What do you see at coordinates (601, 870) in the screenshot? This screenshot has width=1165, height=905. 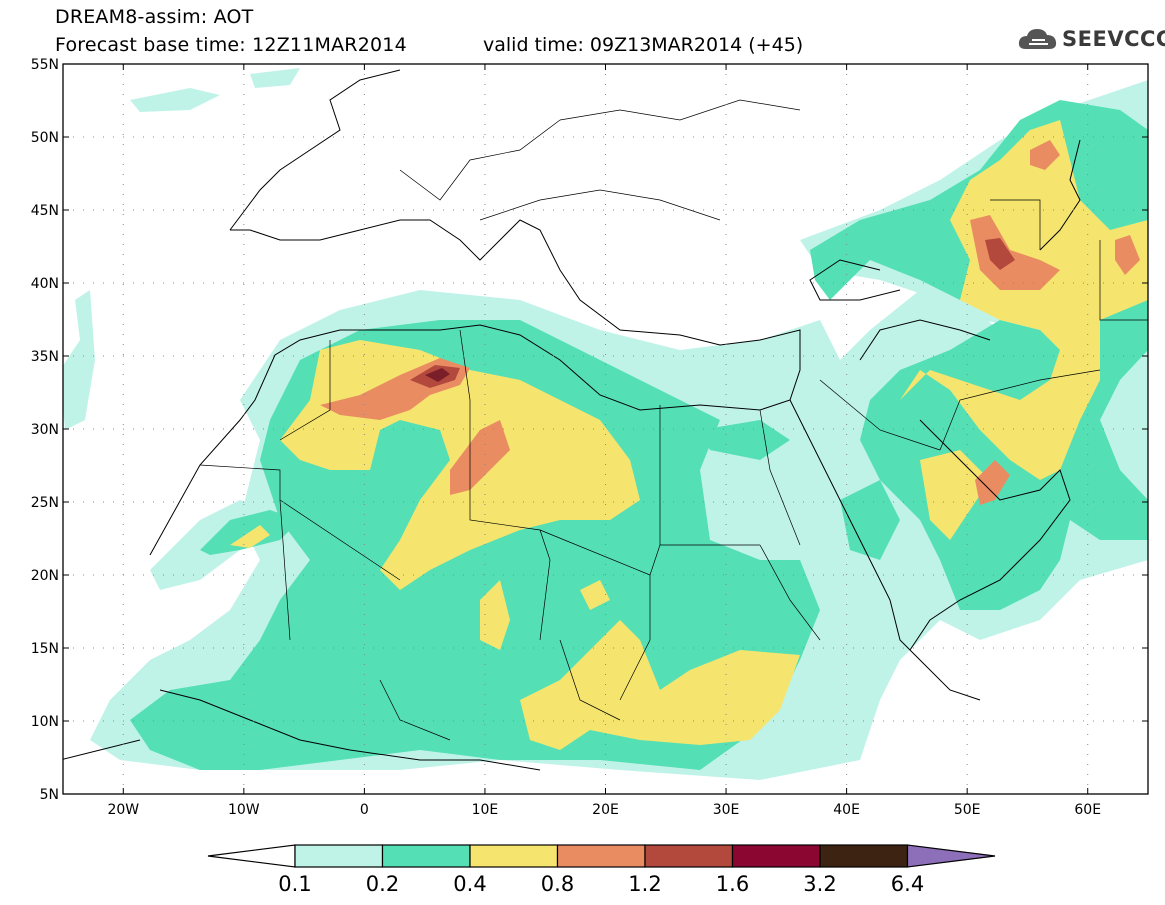 I see `color-legend: 0.1 0.2 0.4 0.8 1.2 1.6 3.2 6.4` at bounding box center [601, 870].